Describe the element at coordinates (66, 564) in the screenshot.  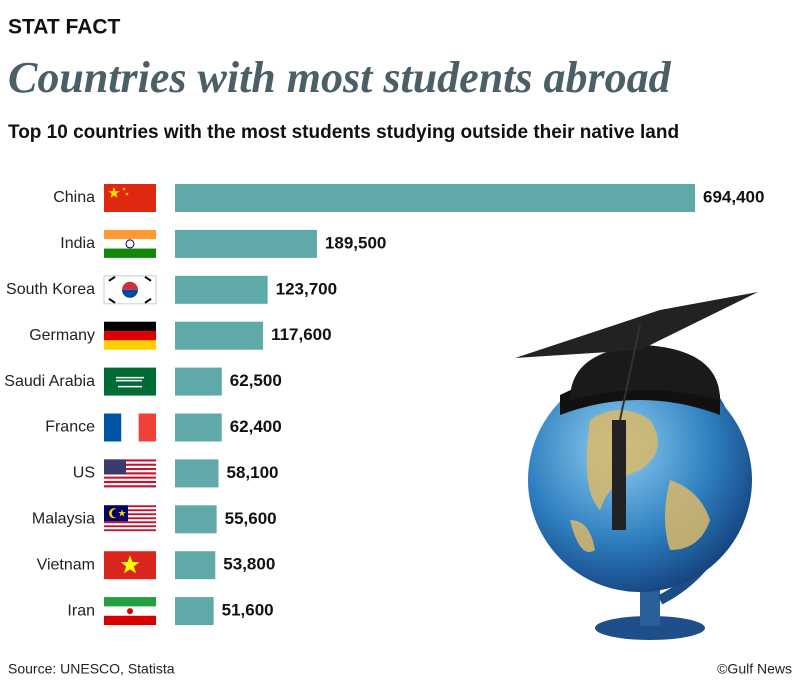
I see `category-label: Vietnam` at that location.